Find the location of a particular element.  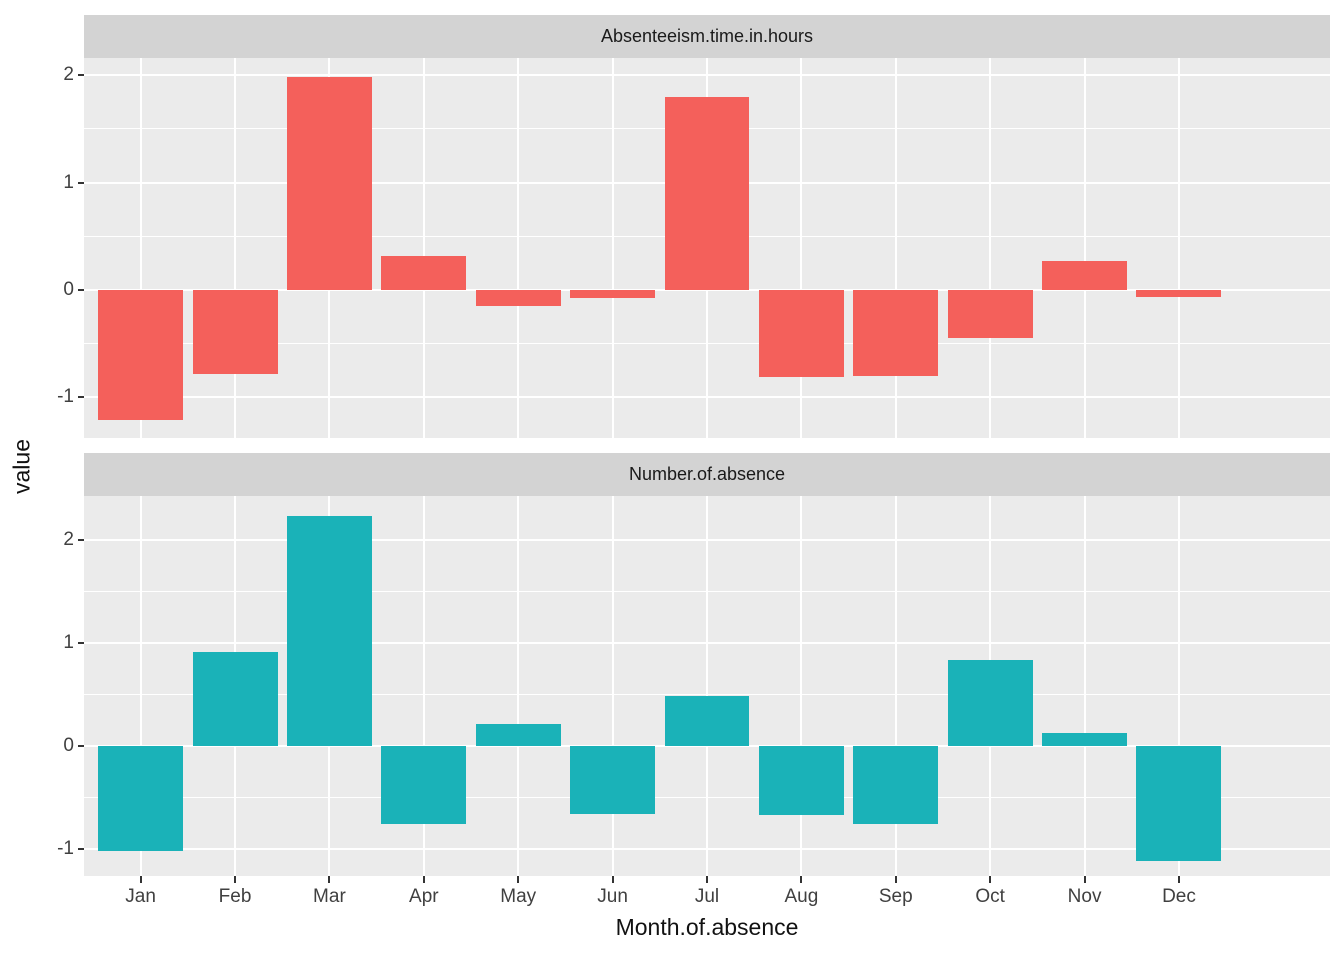

gridline-vertical-feb is located at coordinates (235, 248).